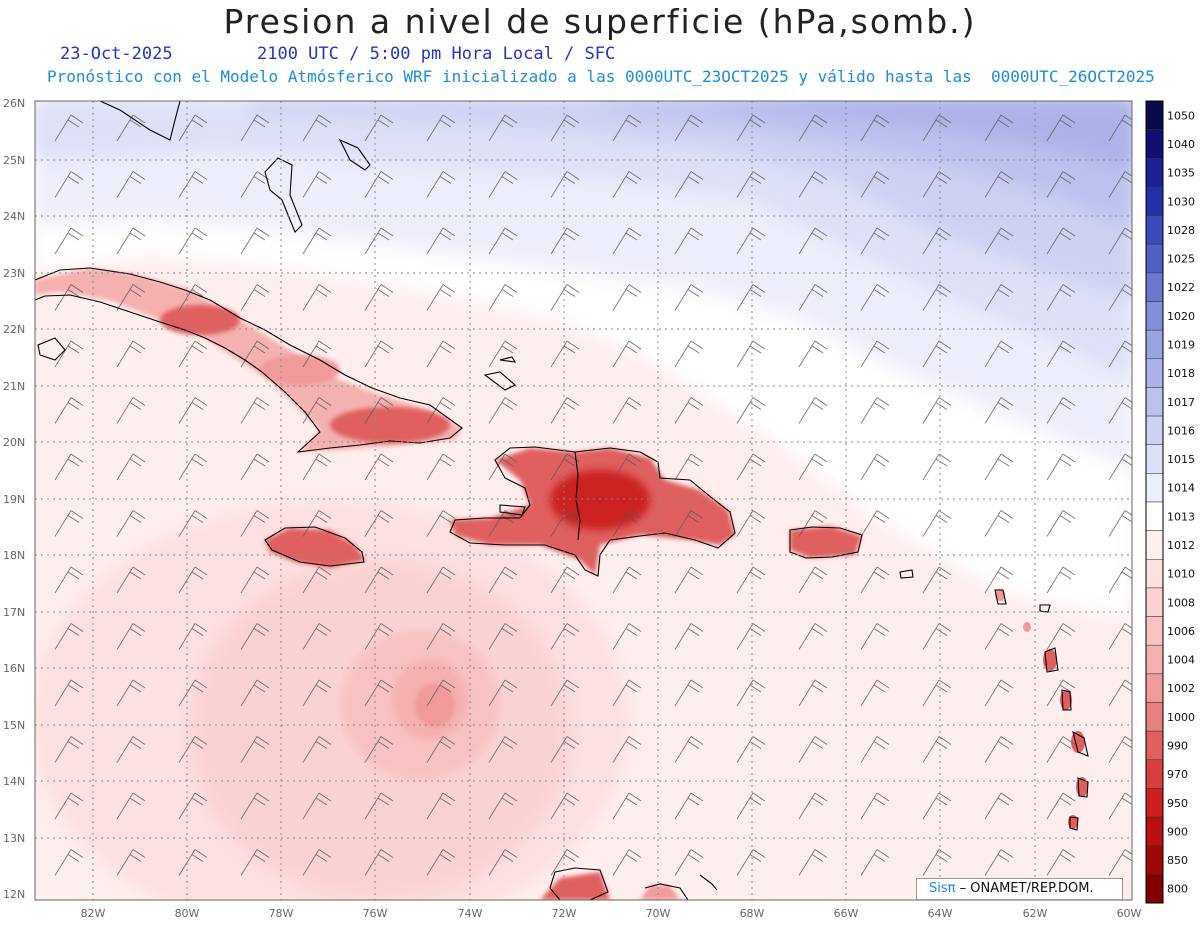 The width and height of the screenshot is (1200, 927). What do you see at coordinates (564, 913) in the screenshot?
I see `lon-label: 72W` at bounding box center [564, 913].